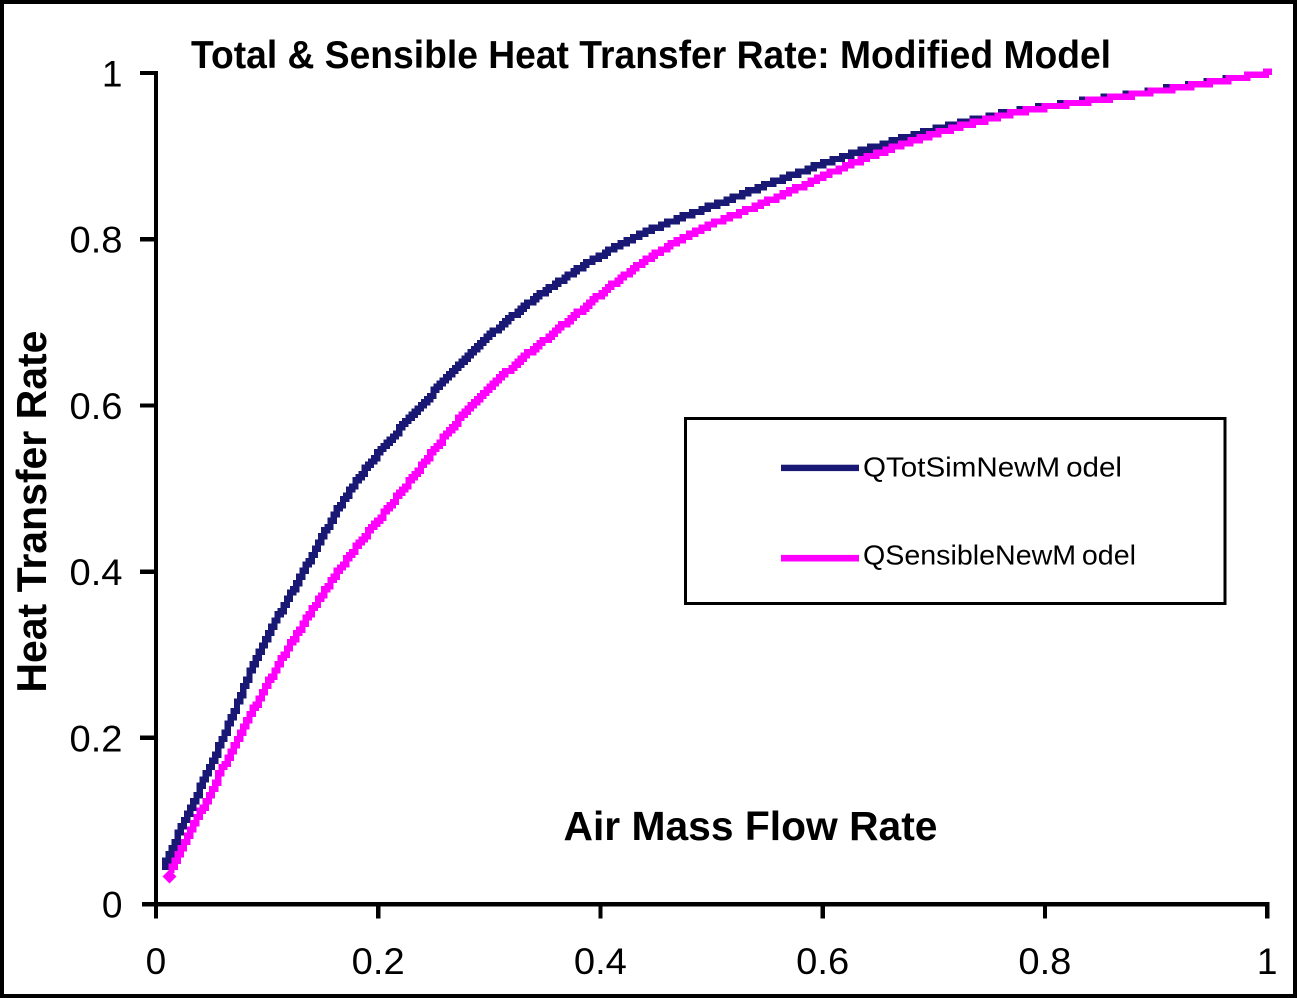 The width and height of the screenshot is (1297, 998). I want to click on svg-text: QTotSimNewM odel, so click(992, 467).